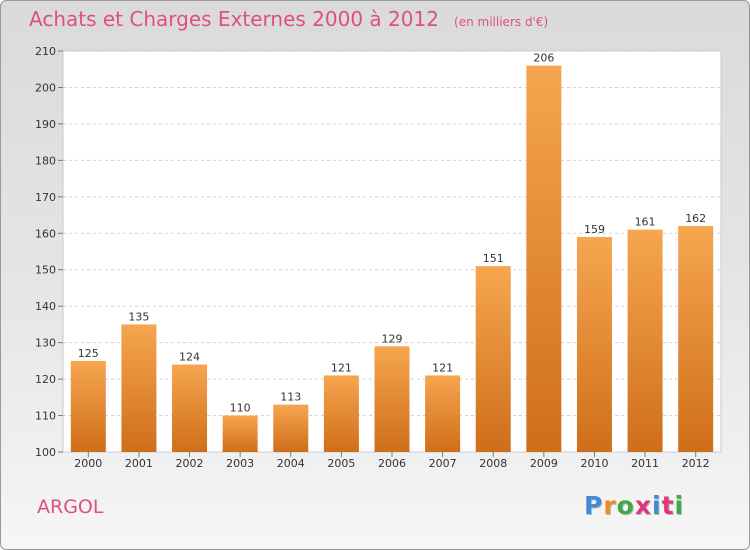 This screenshot has height=550, width=750. What do you see at coordinates (594, 505) in the screenshot?
I see `logo-letter: P` at bounding box center [594, 505].